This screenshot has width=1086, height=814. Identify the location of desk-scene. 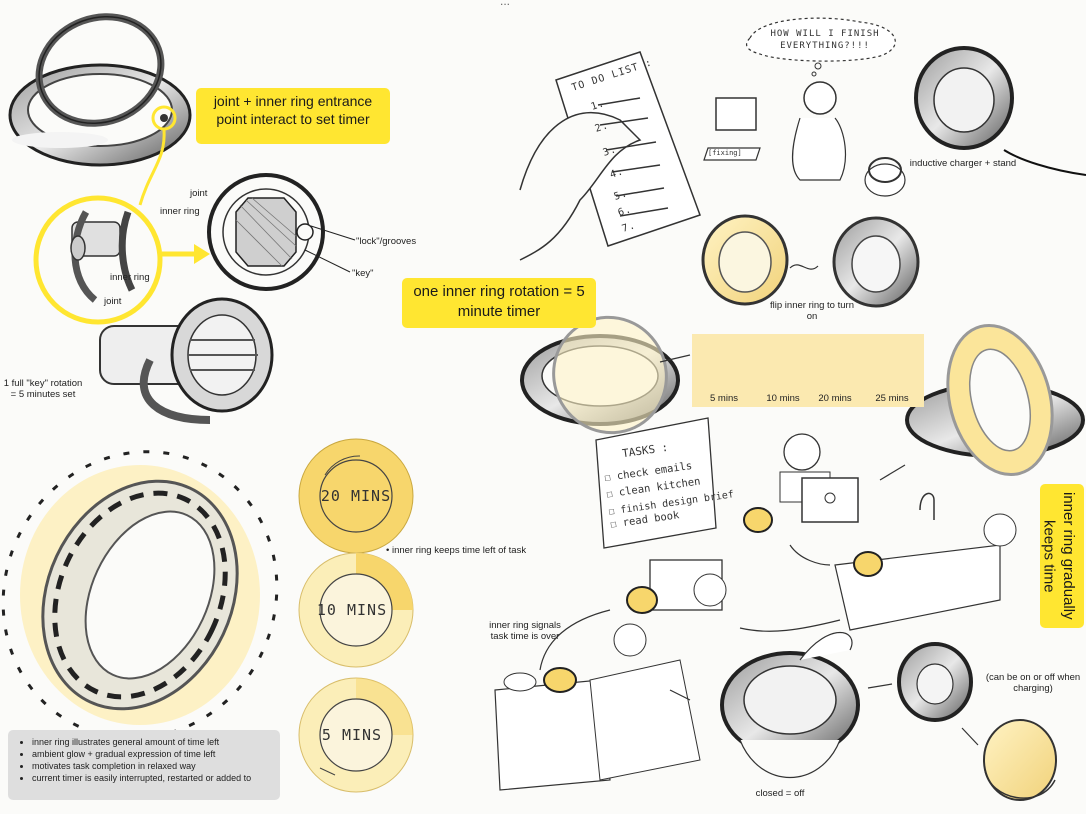
(801, 483).